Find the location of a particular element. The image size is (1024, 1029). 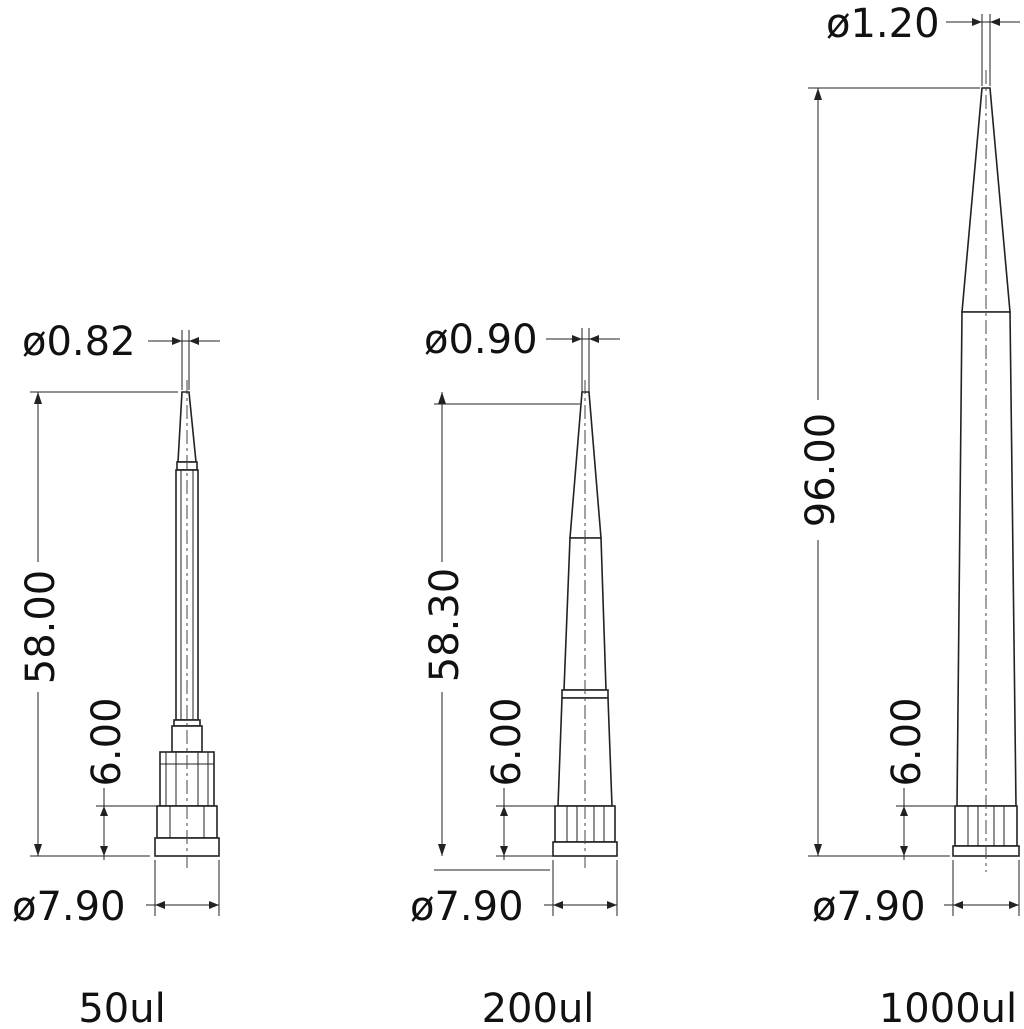

tip-50ul-base-diameter-dimension: ø7.90 is located at coordinates (116, 895).